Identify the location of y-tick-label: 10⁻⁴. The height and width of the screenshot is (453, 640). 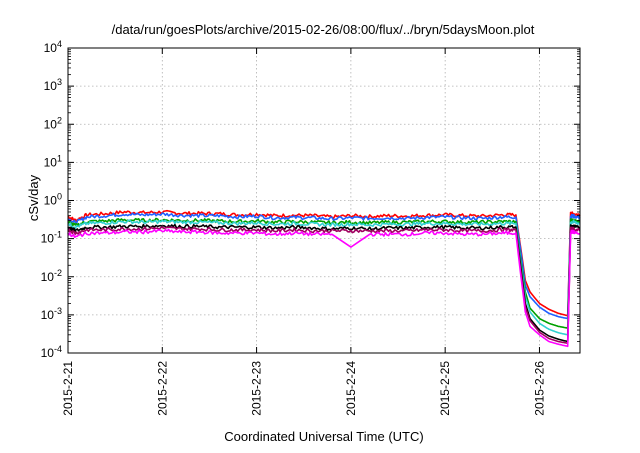
(51, 352).